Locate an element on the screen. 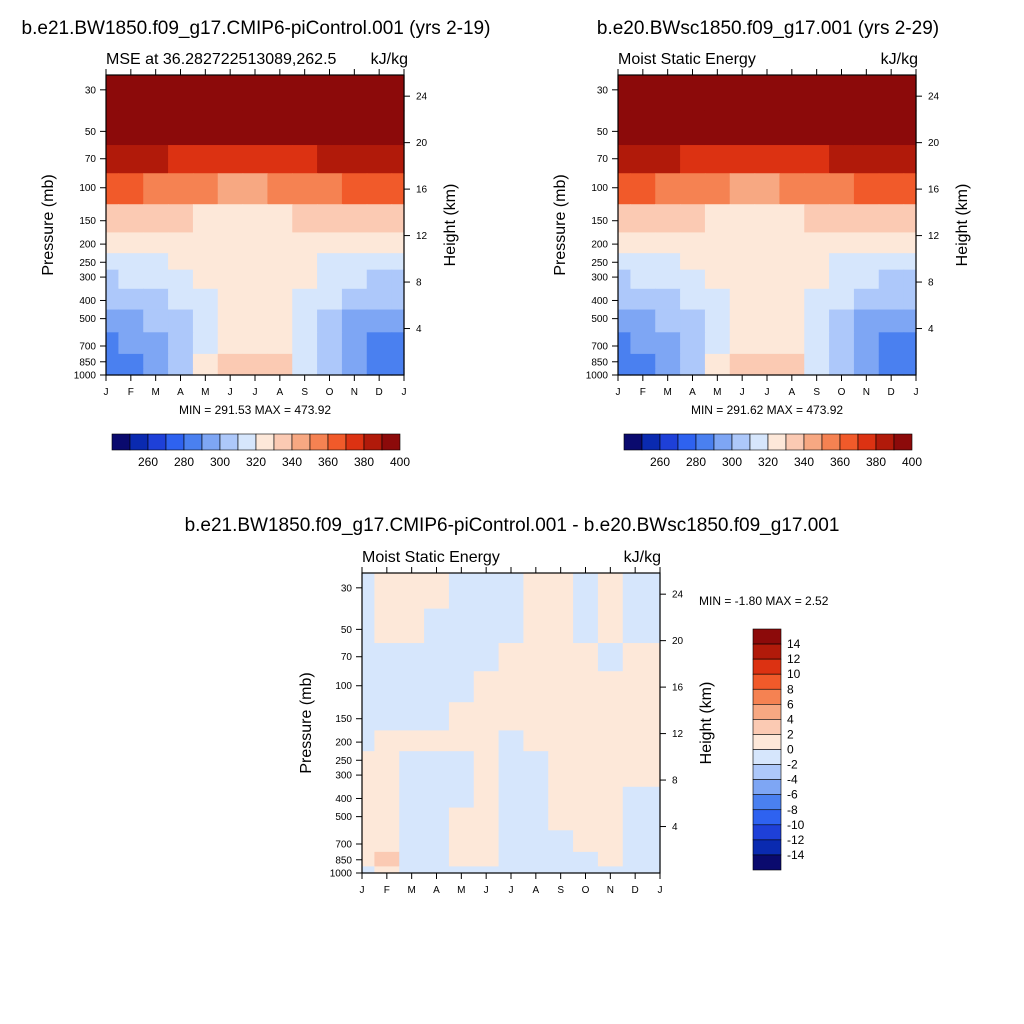  y2-tick-label: 16 is located at coordinates (678, 688).